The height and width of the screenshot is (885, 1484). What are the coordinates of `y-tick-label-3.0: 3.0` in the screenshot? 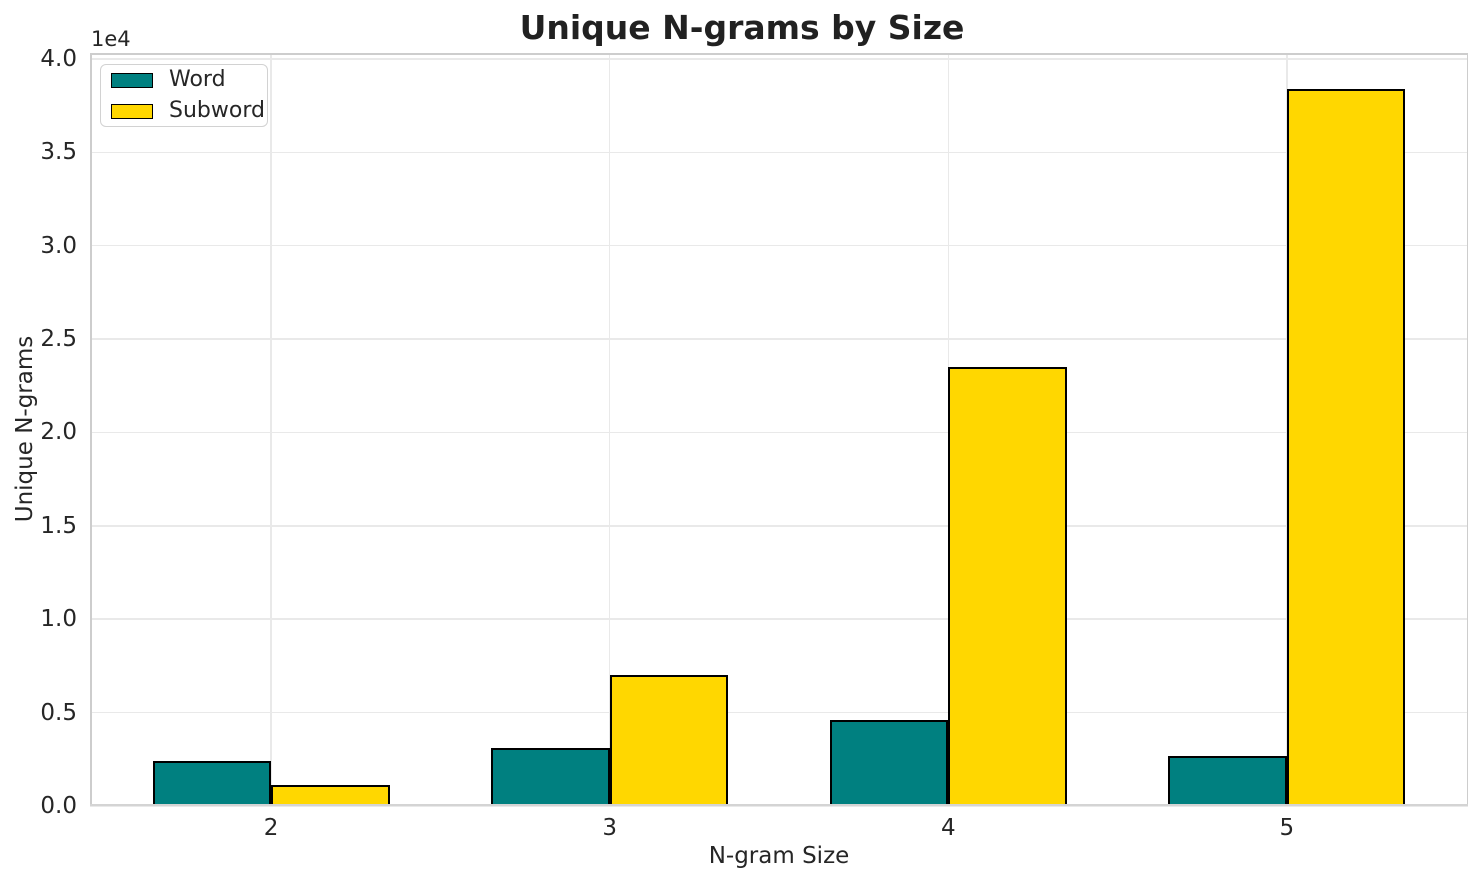 It's located at (58, 245).